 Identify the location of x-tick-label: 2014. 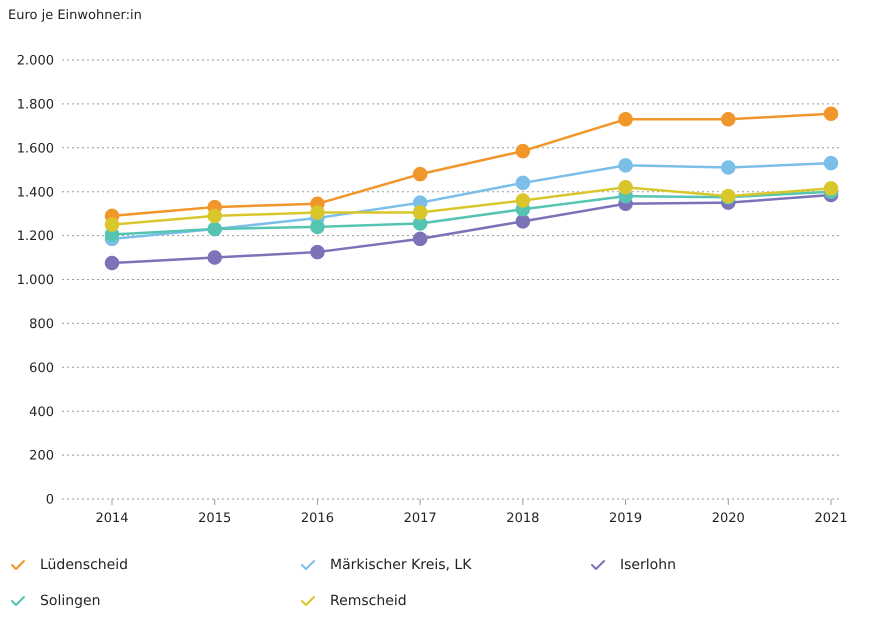
(112, 518).